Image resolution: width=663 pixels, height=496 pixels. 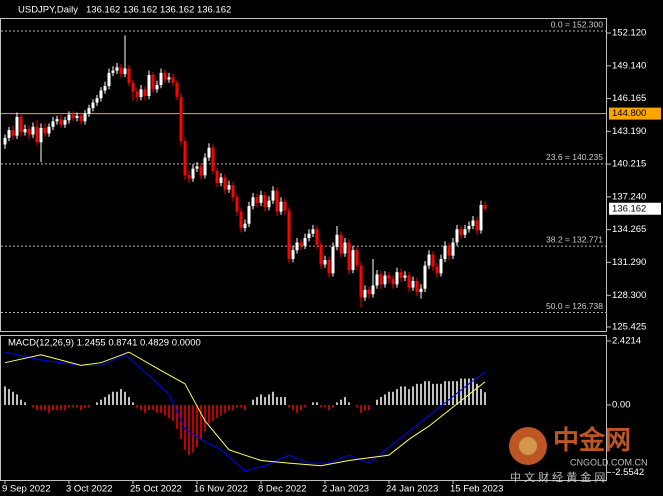 I want to click on y-tick-label: 125.425, so click(x=629, y=326).